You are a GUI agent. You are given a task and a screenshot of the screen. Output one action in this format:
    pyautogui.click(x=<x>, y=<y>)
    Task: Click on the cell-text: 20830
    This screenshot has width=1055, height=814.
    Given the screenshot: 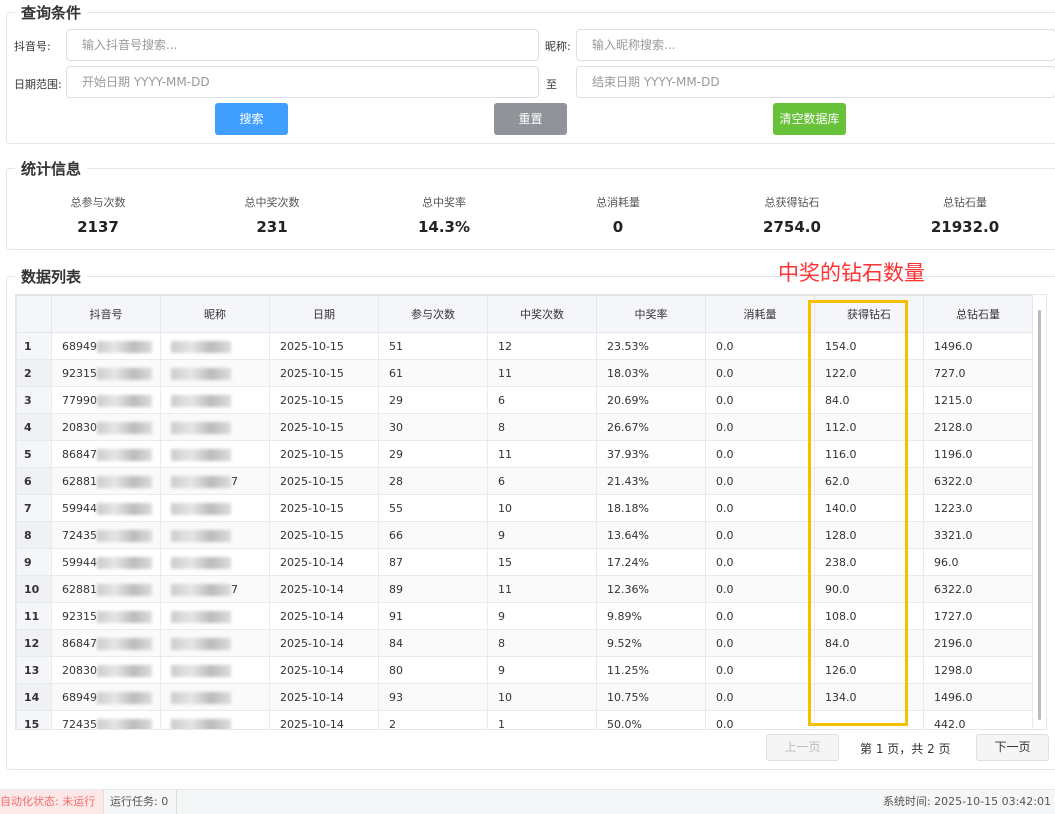 What is the action you would take?
    pyautogui.click(x=79, y=670)
    